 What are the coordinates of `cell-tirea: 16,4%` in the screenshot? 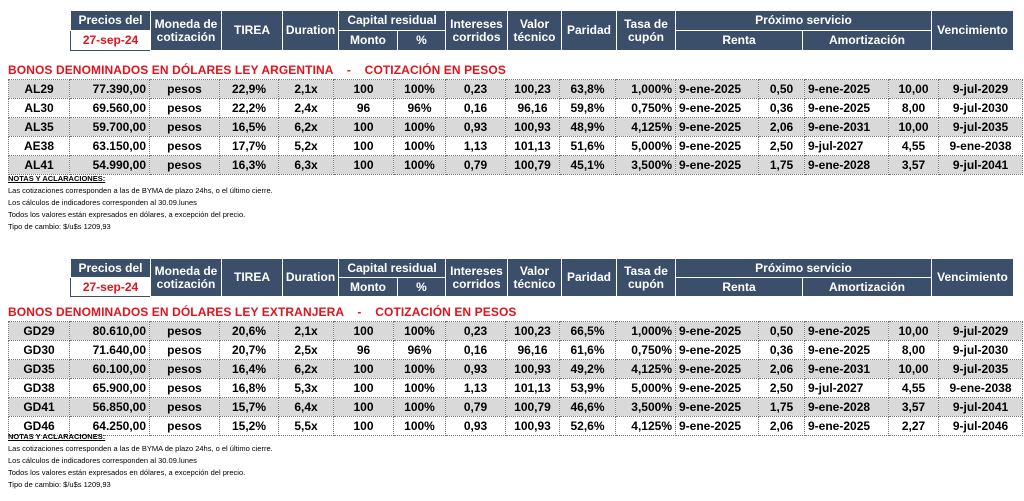 It's located at (249, 369).